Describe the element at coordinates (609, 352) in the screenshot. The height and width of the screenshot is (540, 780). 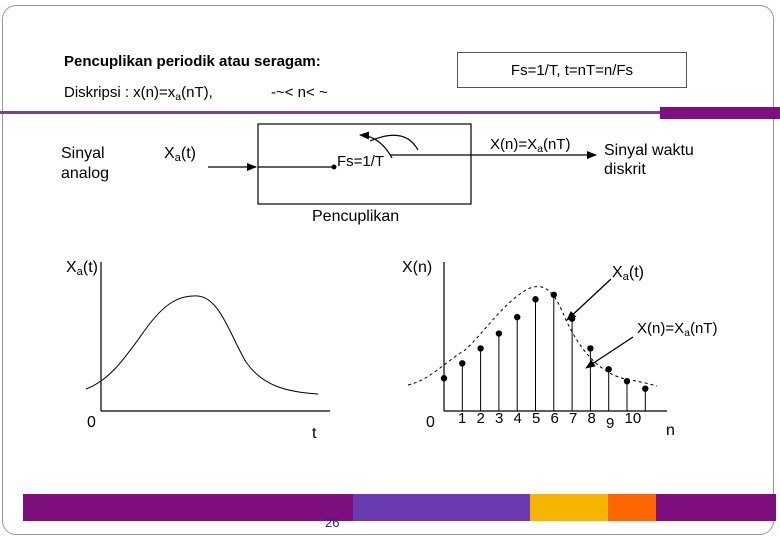
I see `sample-pointer` at that location.